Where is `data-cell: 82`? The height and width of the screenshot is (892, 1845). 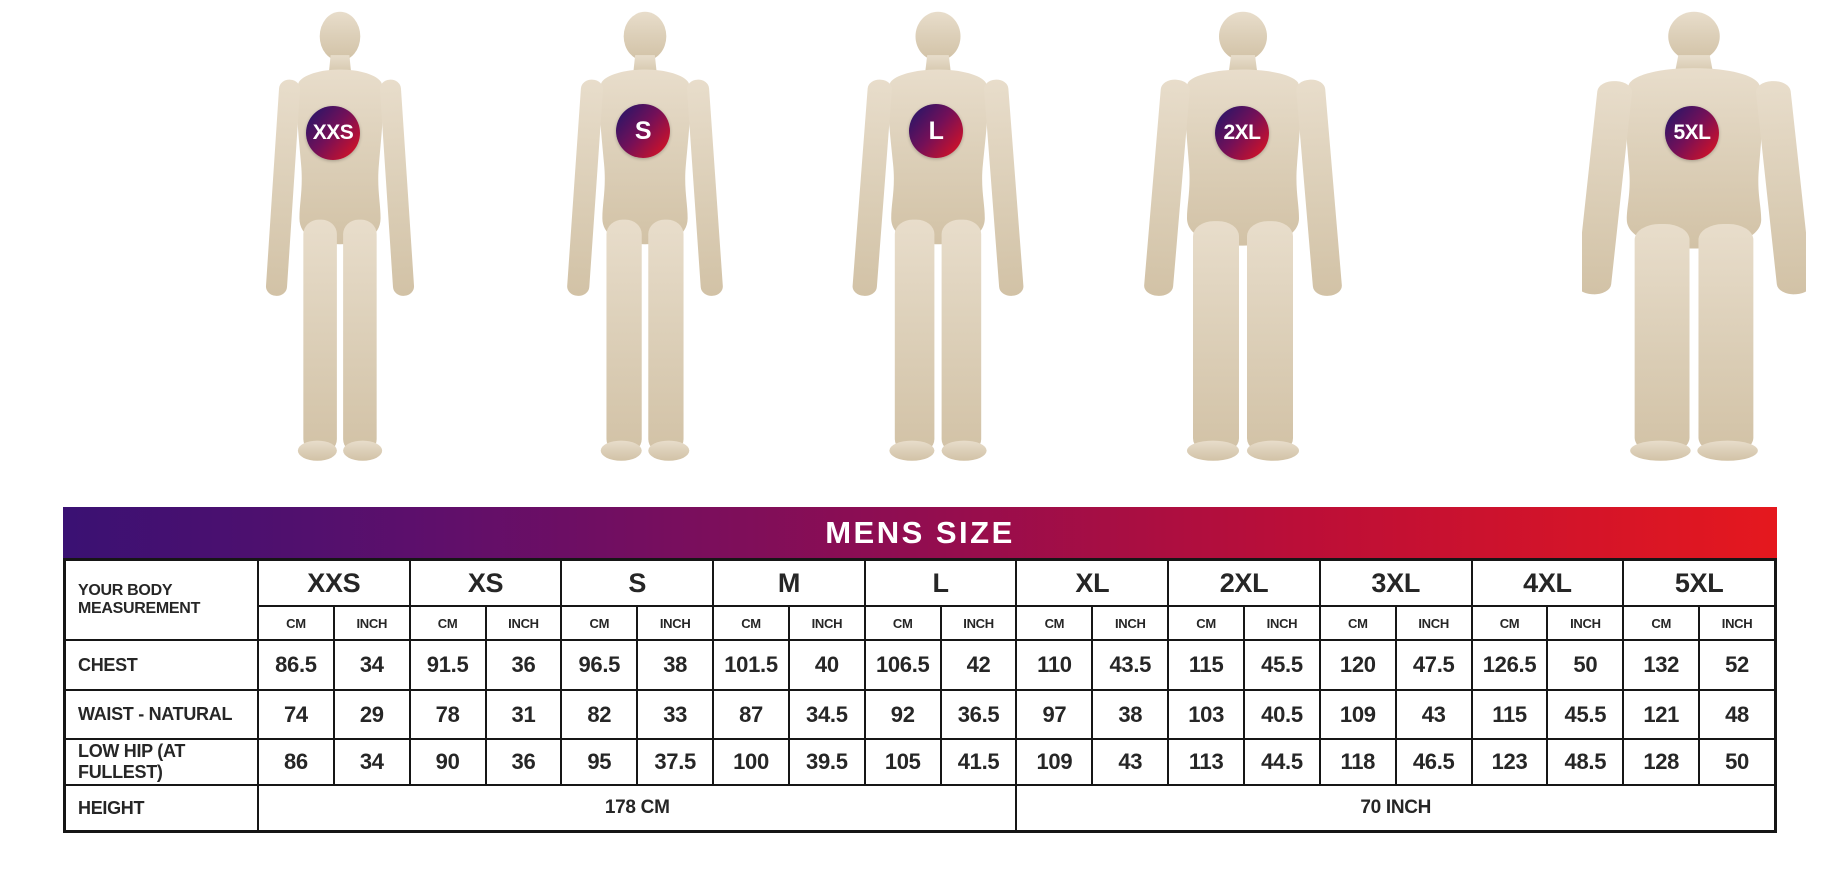 data-cell: 82 is located at coordinates (599, 714).